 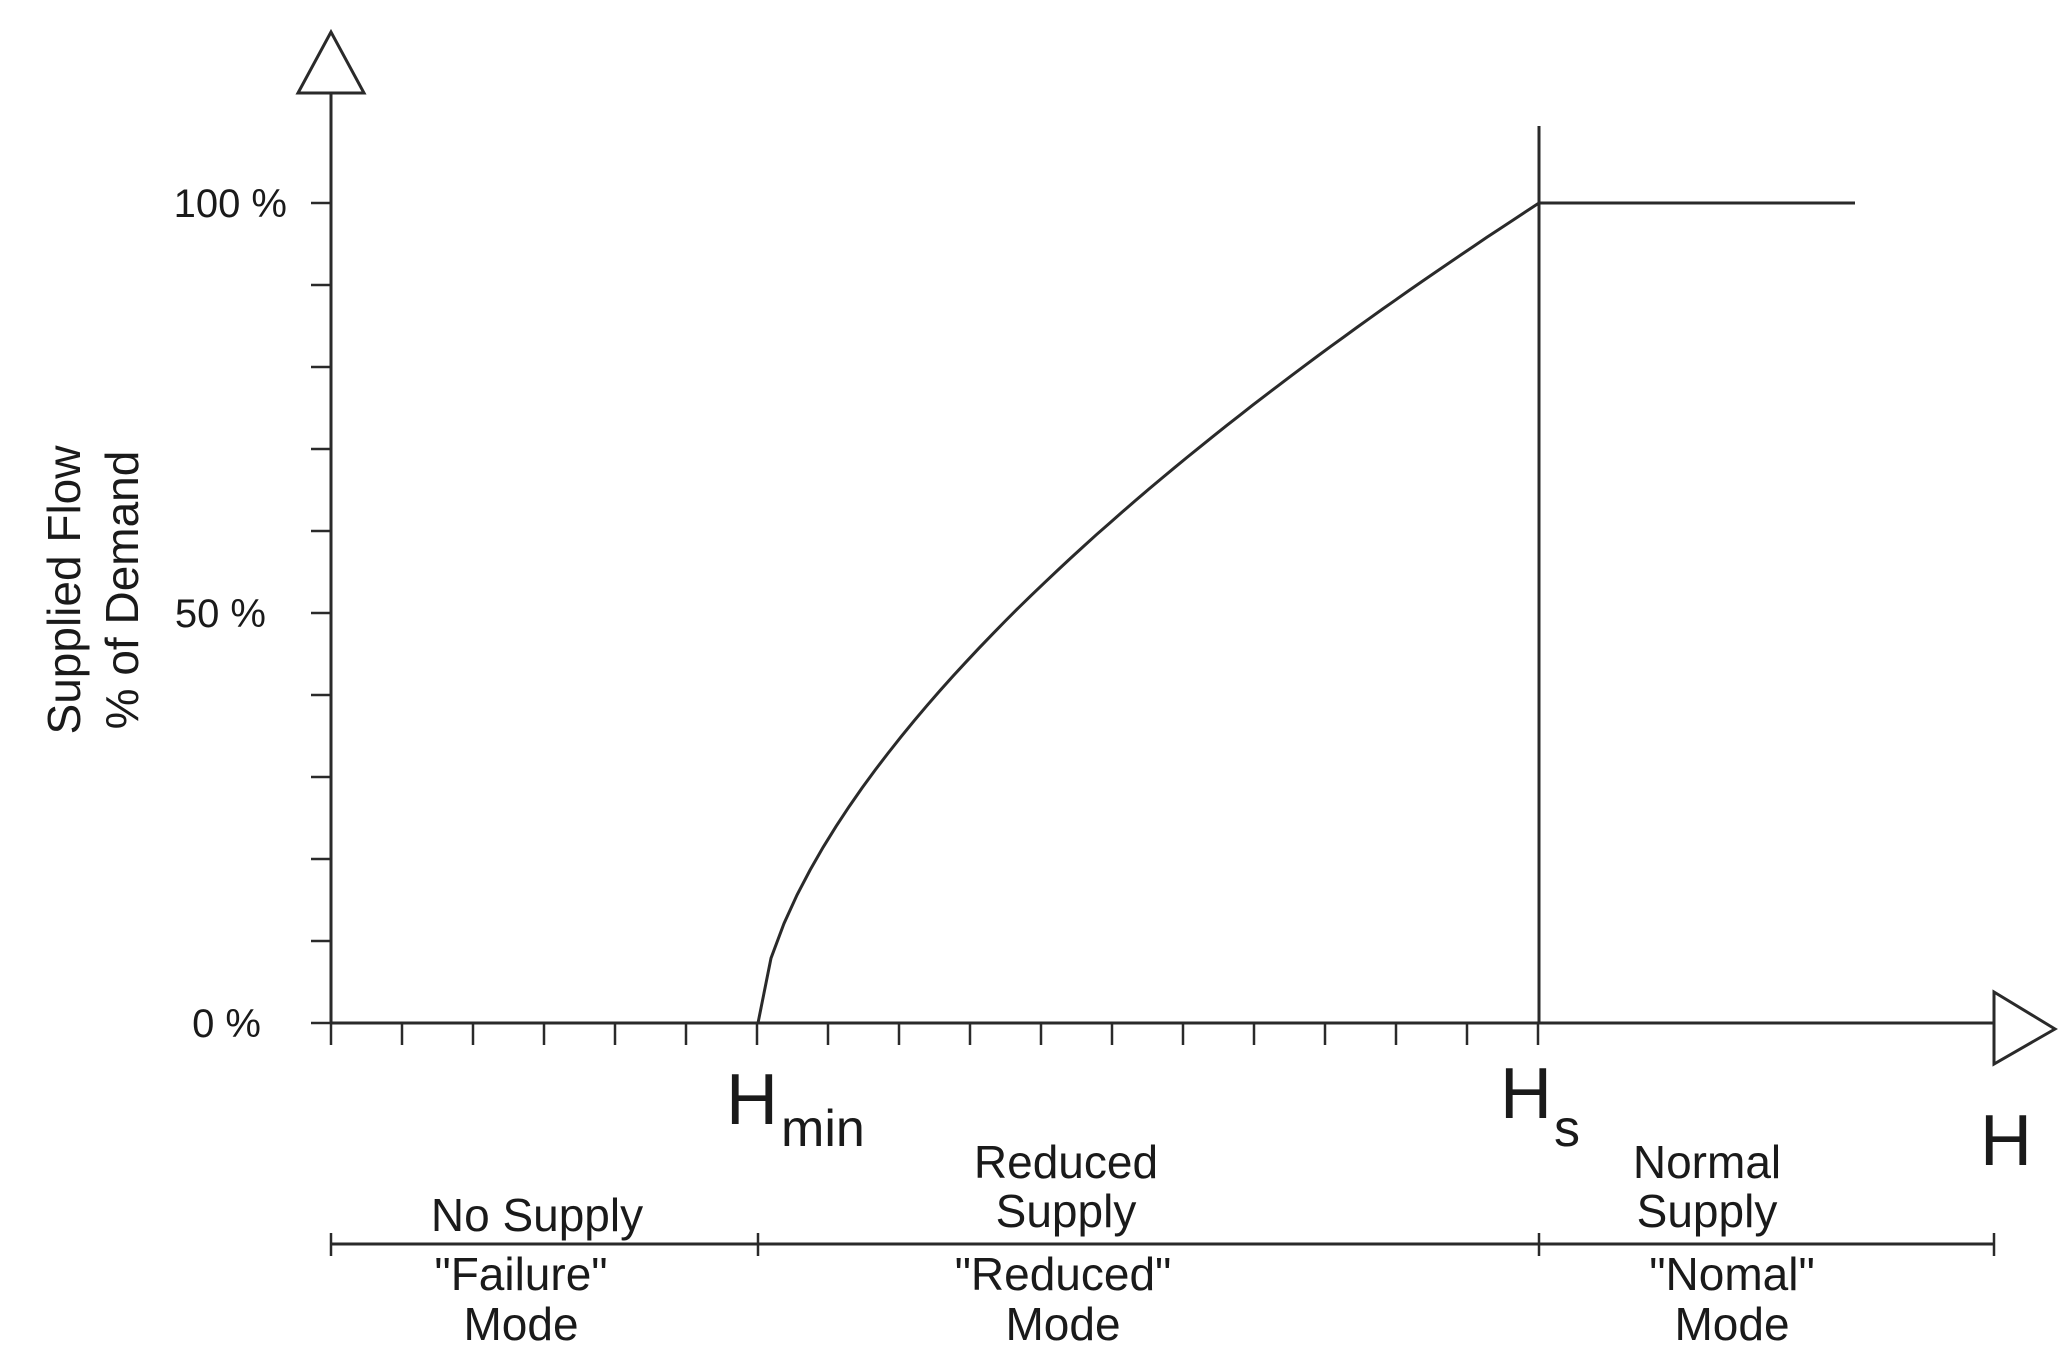 What do you see at coordinates (1707, 1162) in the screenshot?
I see `zone-label-normal-line-1: Normal` at bounding box center [1707, 1162].